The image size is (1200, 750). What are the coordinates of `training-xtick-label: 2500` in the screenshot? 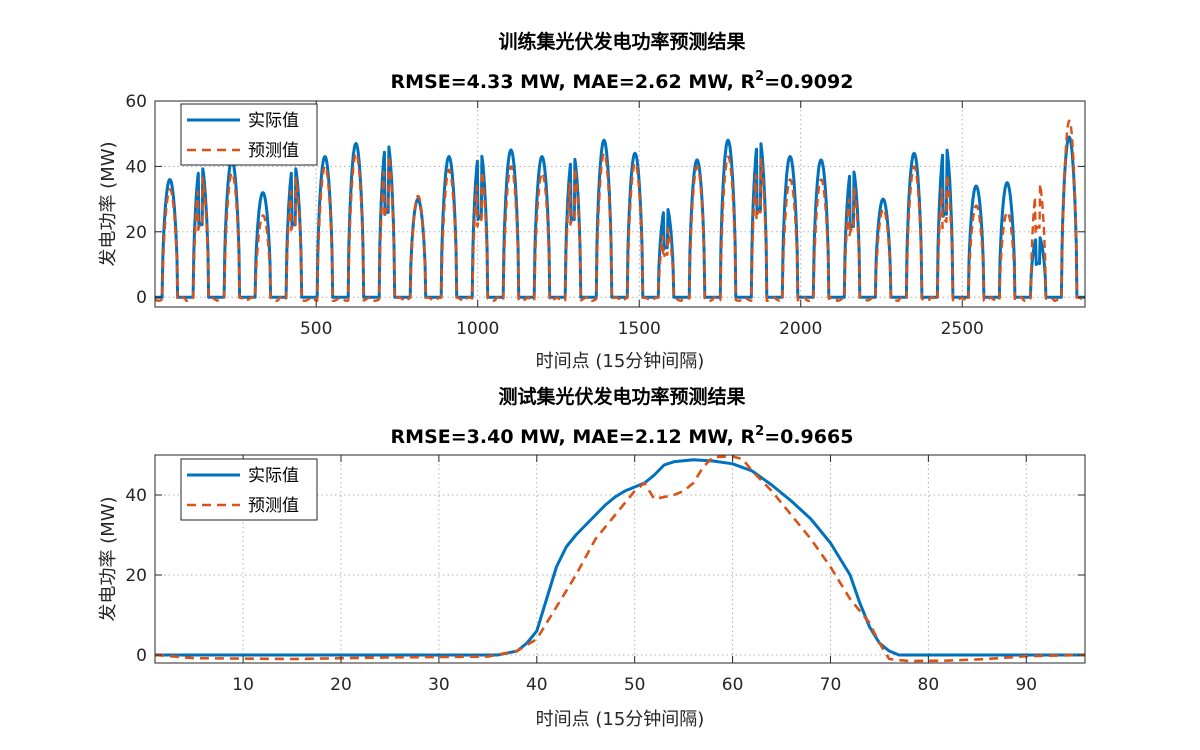 It's located at (962, 329).